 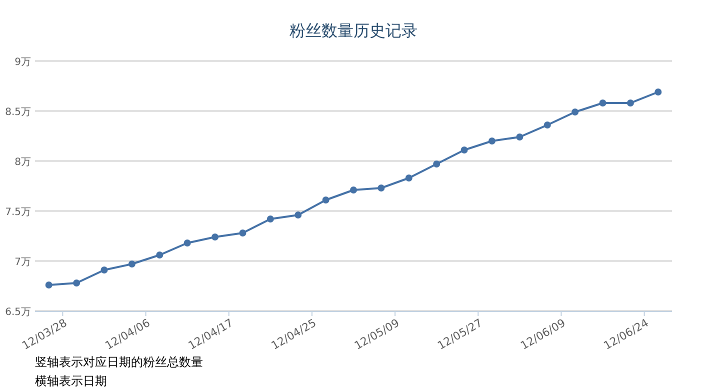 I want to click on y-tick-label: 7.5万, so click(x=18, y=212).